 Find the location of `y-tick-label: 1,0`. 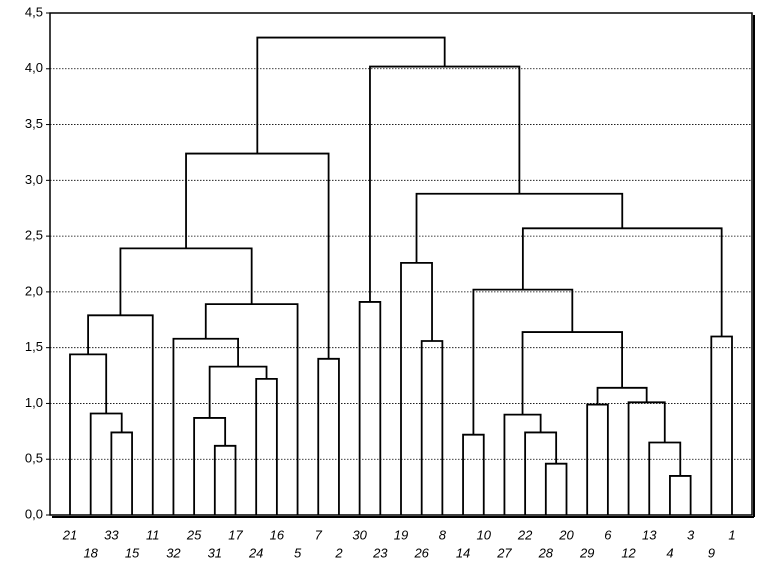

y-tick-label: 1,0 is located at coordinates (34, 402).